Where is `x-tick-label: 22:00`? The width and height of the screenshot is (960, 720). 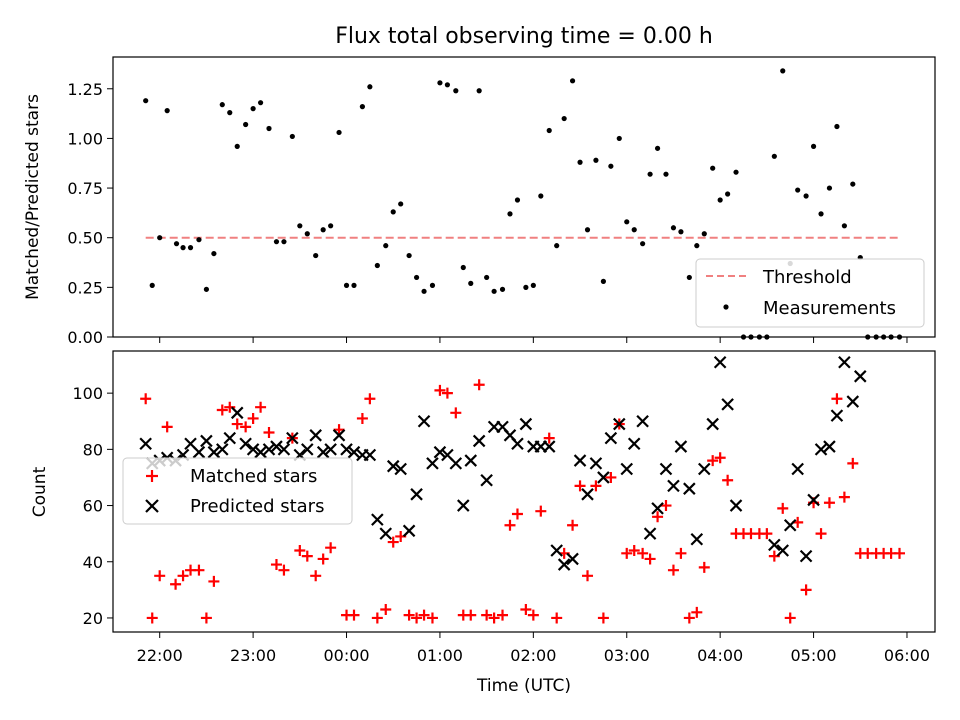
x-tick-label: 22:00 is located at coordinates (160, 655).